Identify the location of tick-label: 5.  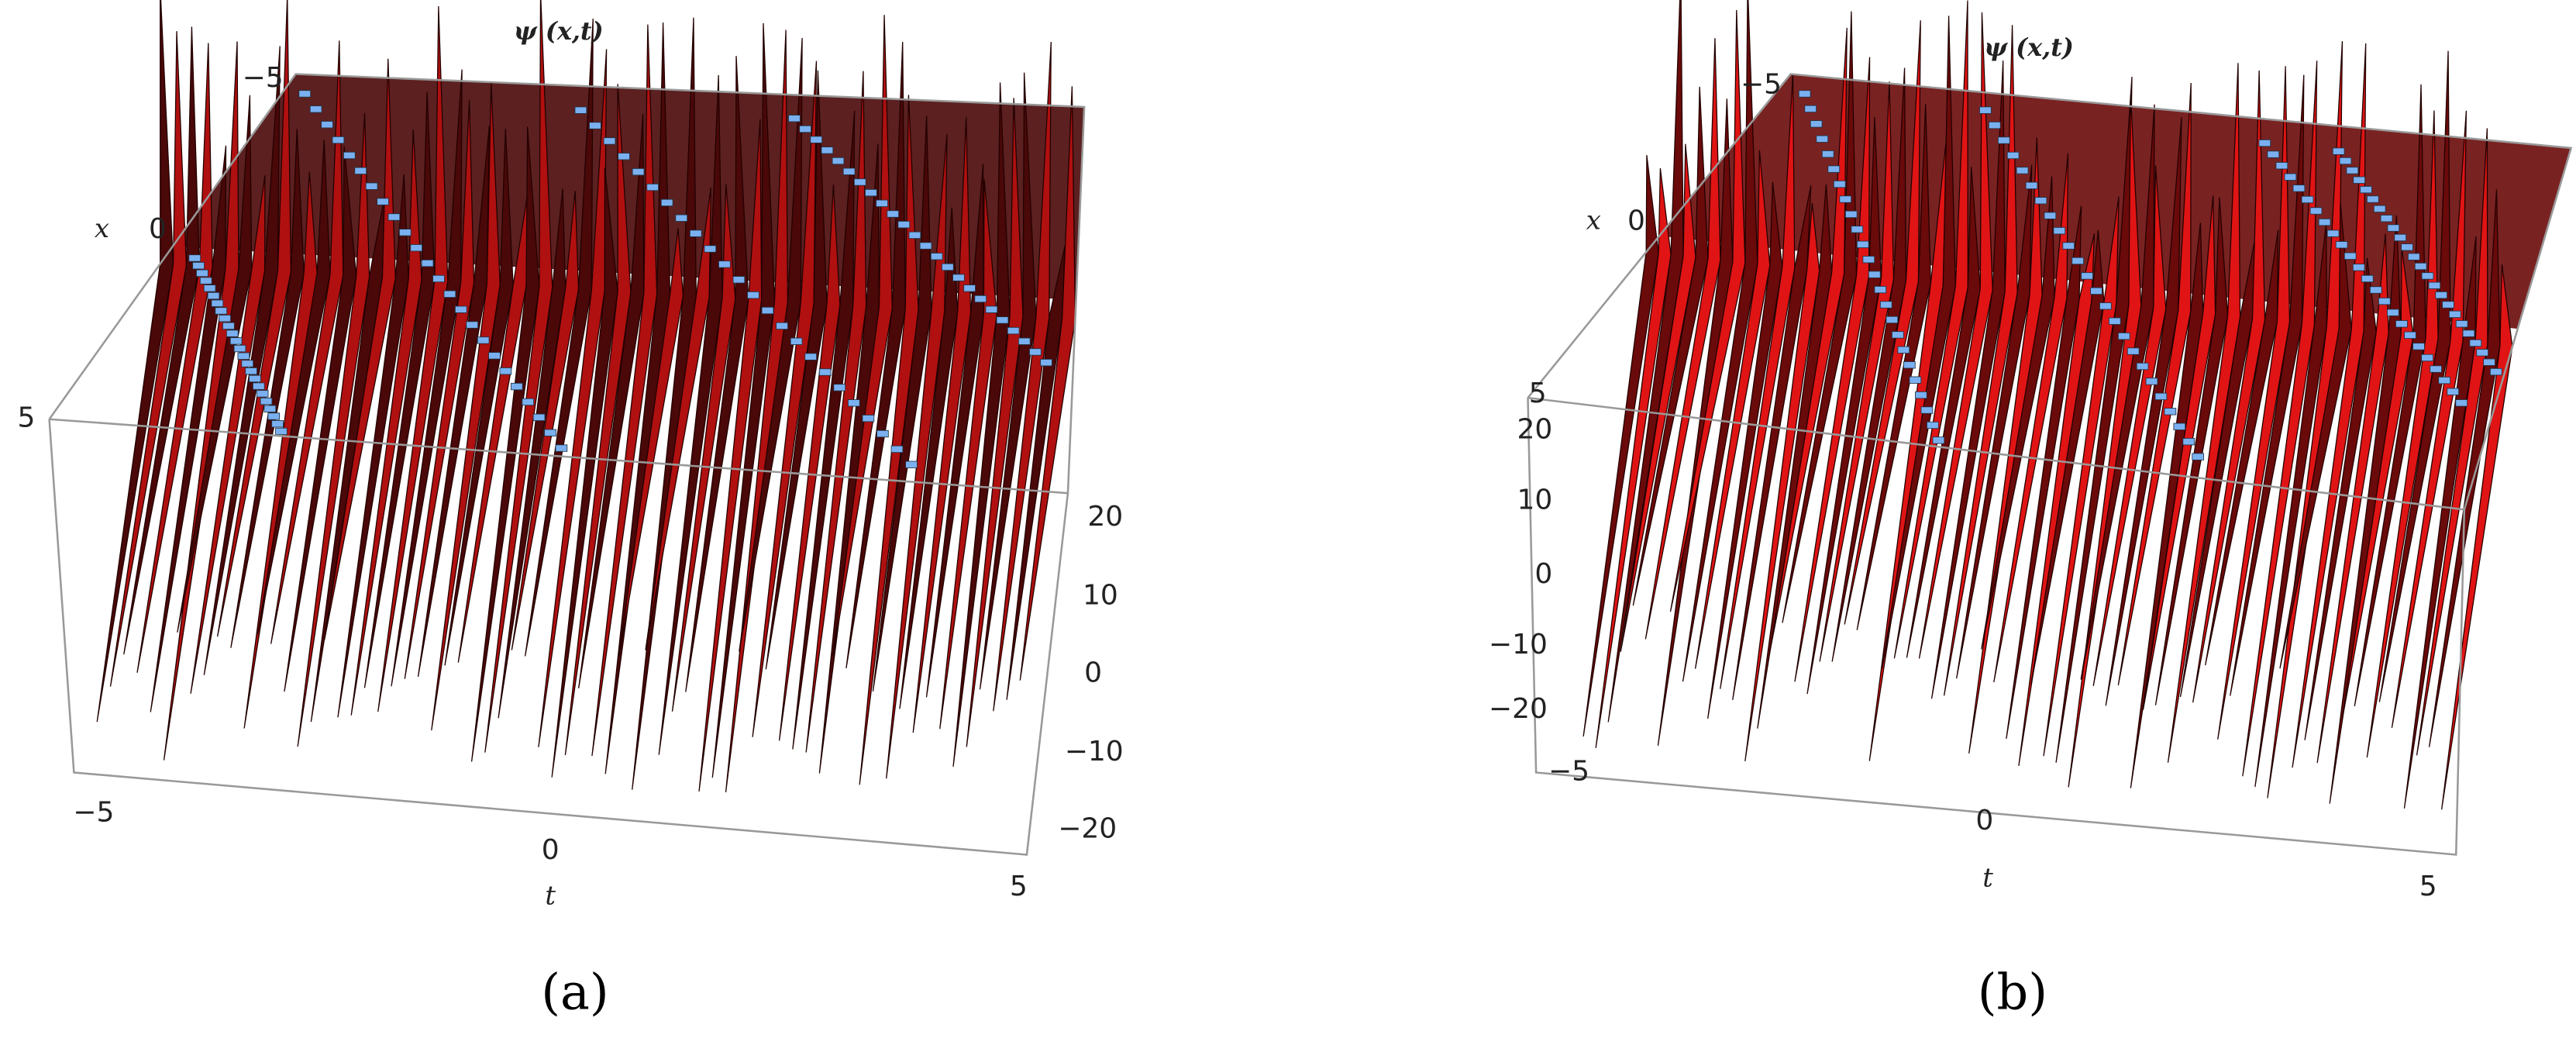
(2428, 886).